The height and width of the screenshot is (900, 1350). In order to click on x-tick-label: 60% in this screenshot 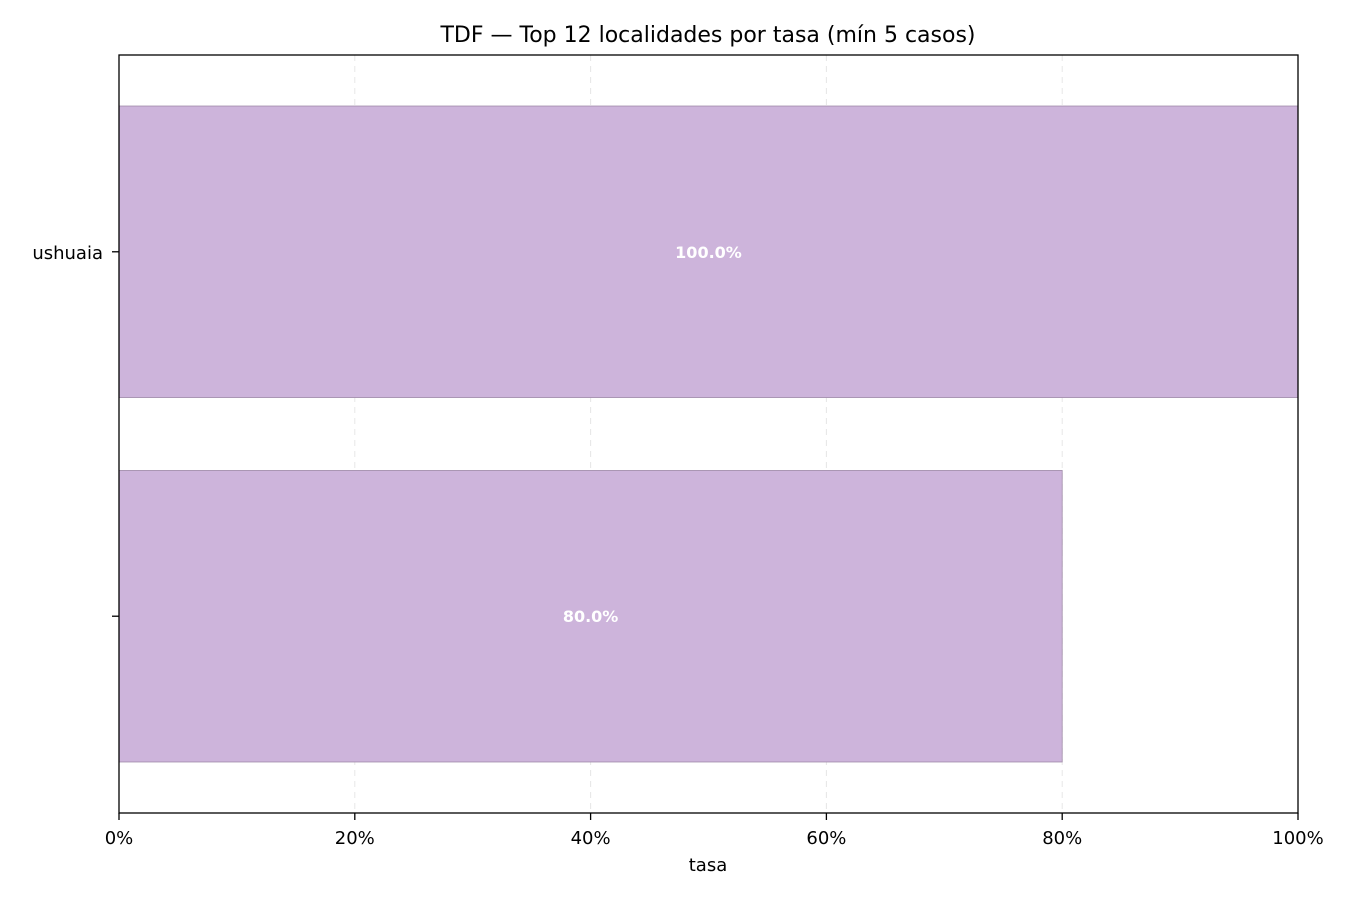, I will do `click(826, 838)`.